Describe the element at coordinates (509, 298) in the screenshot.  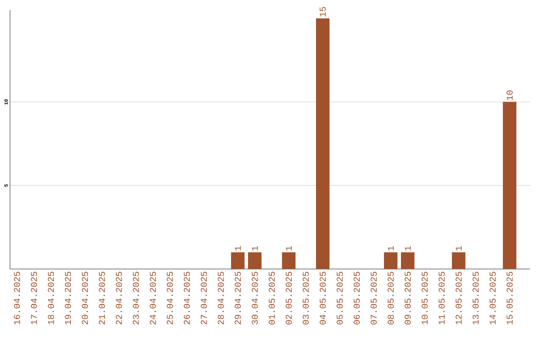
I see `x-tick-label: 15.05.2025` at that location.